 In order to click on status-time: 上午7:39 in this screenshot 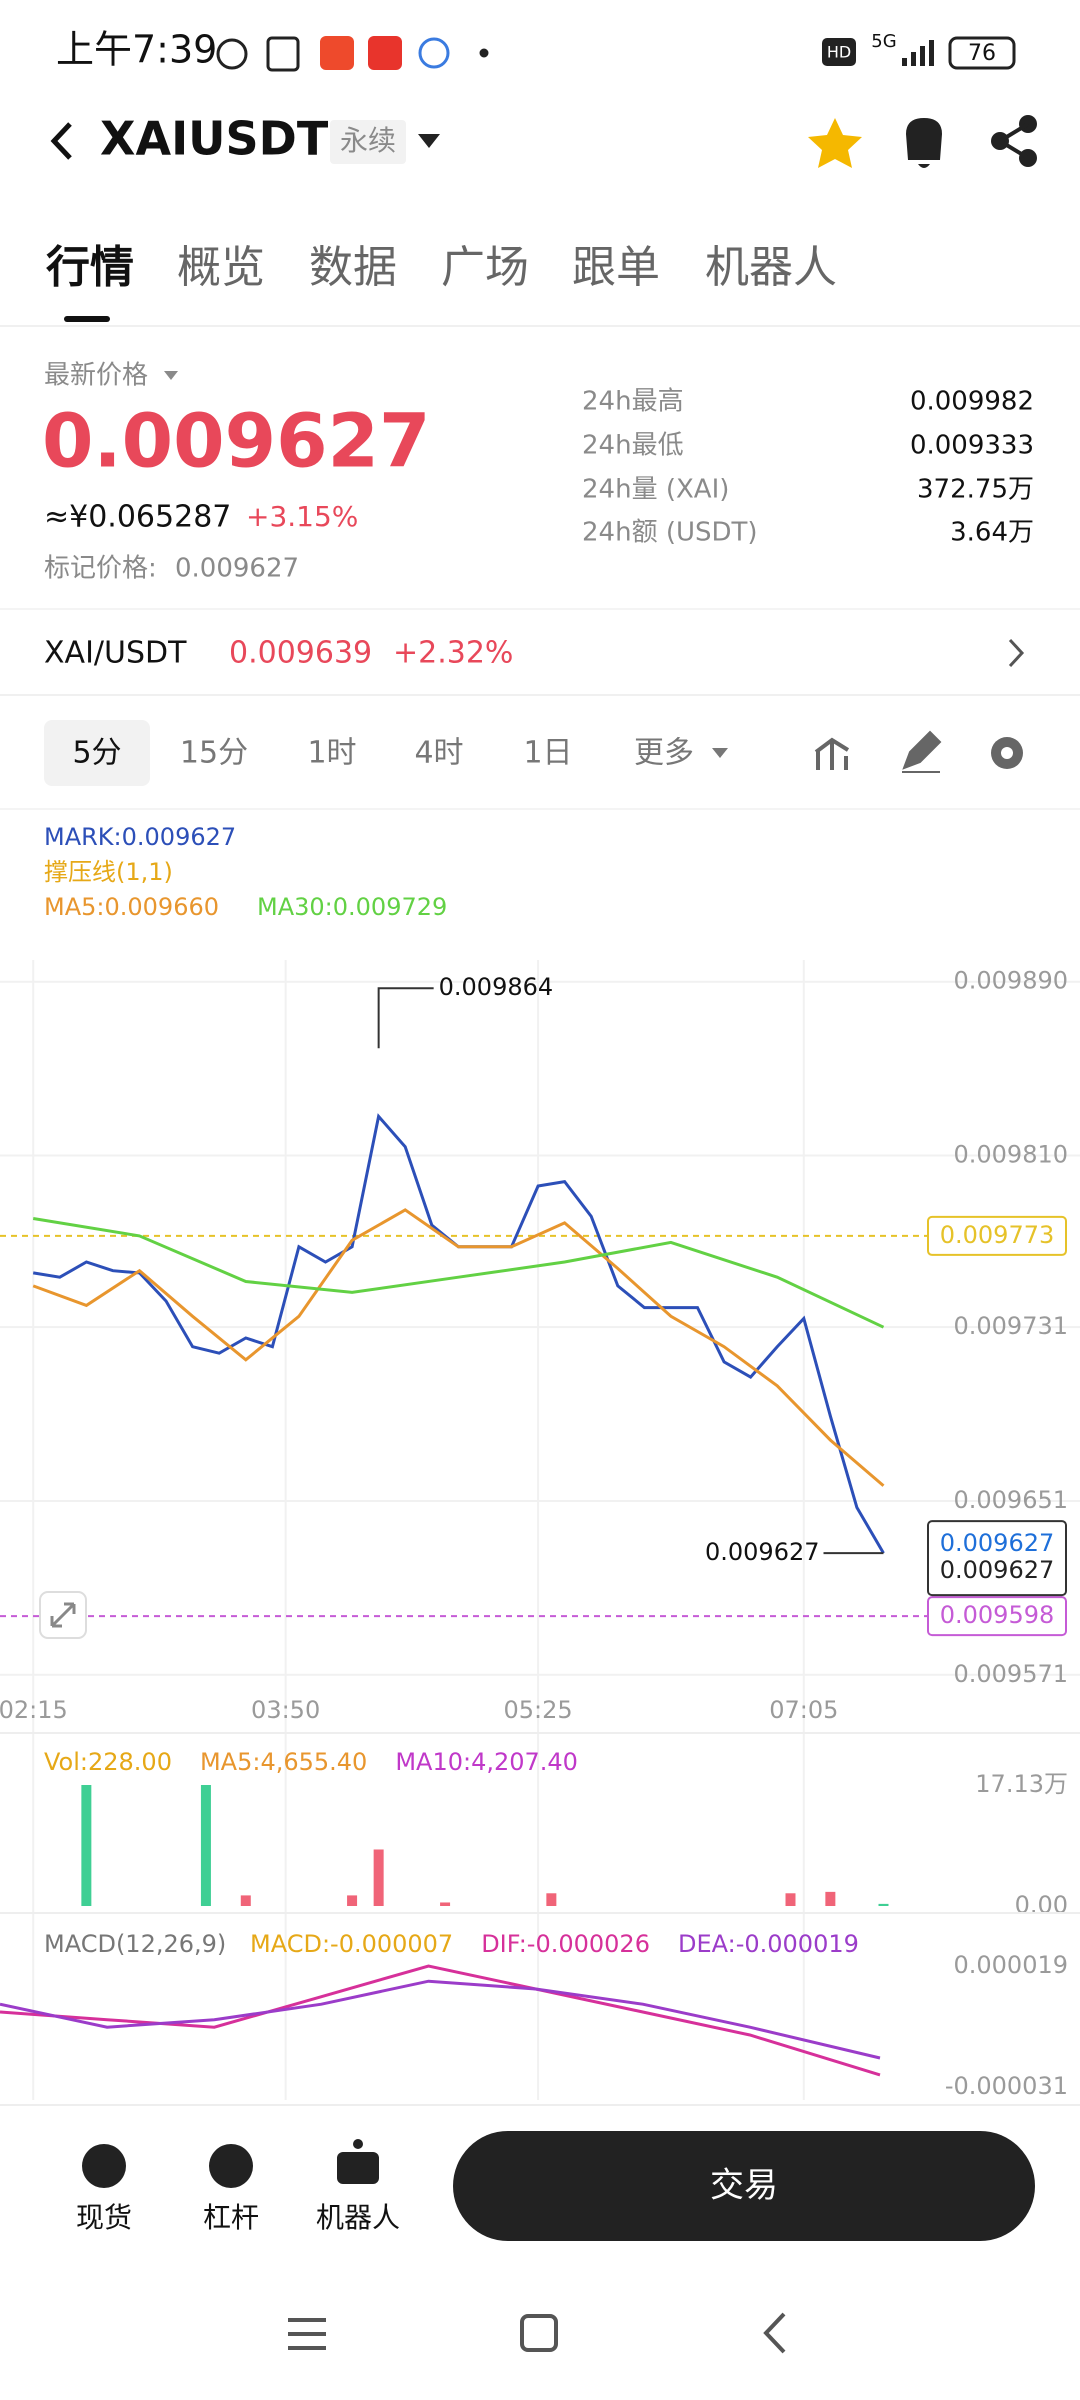, I will do `click(136, 50)`.